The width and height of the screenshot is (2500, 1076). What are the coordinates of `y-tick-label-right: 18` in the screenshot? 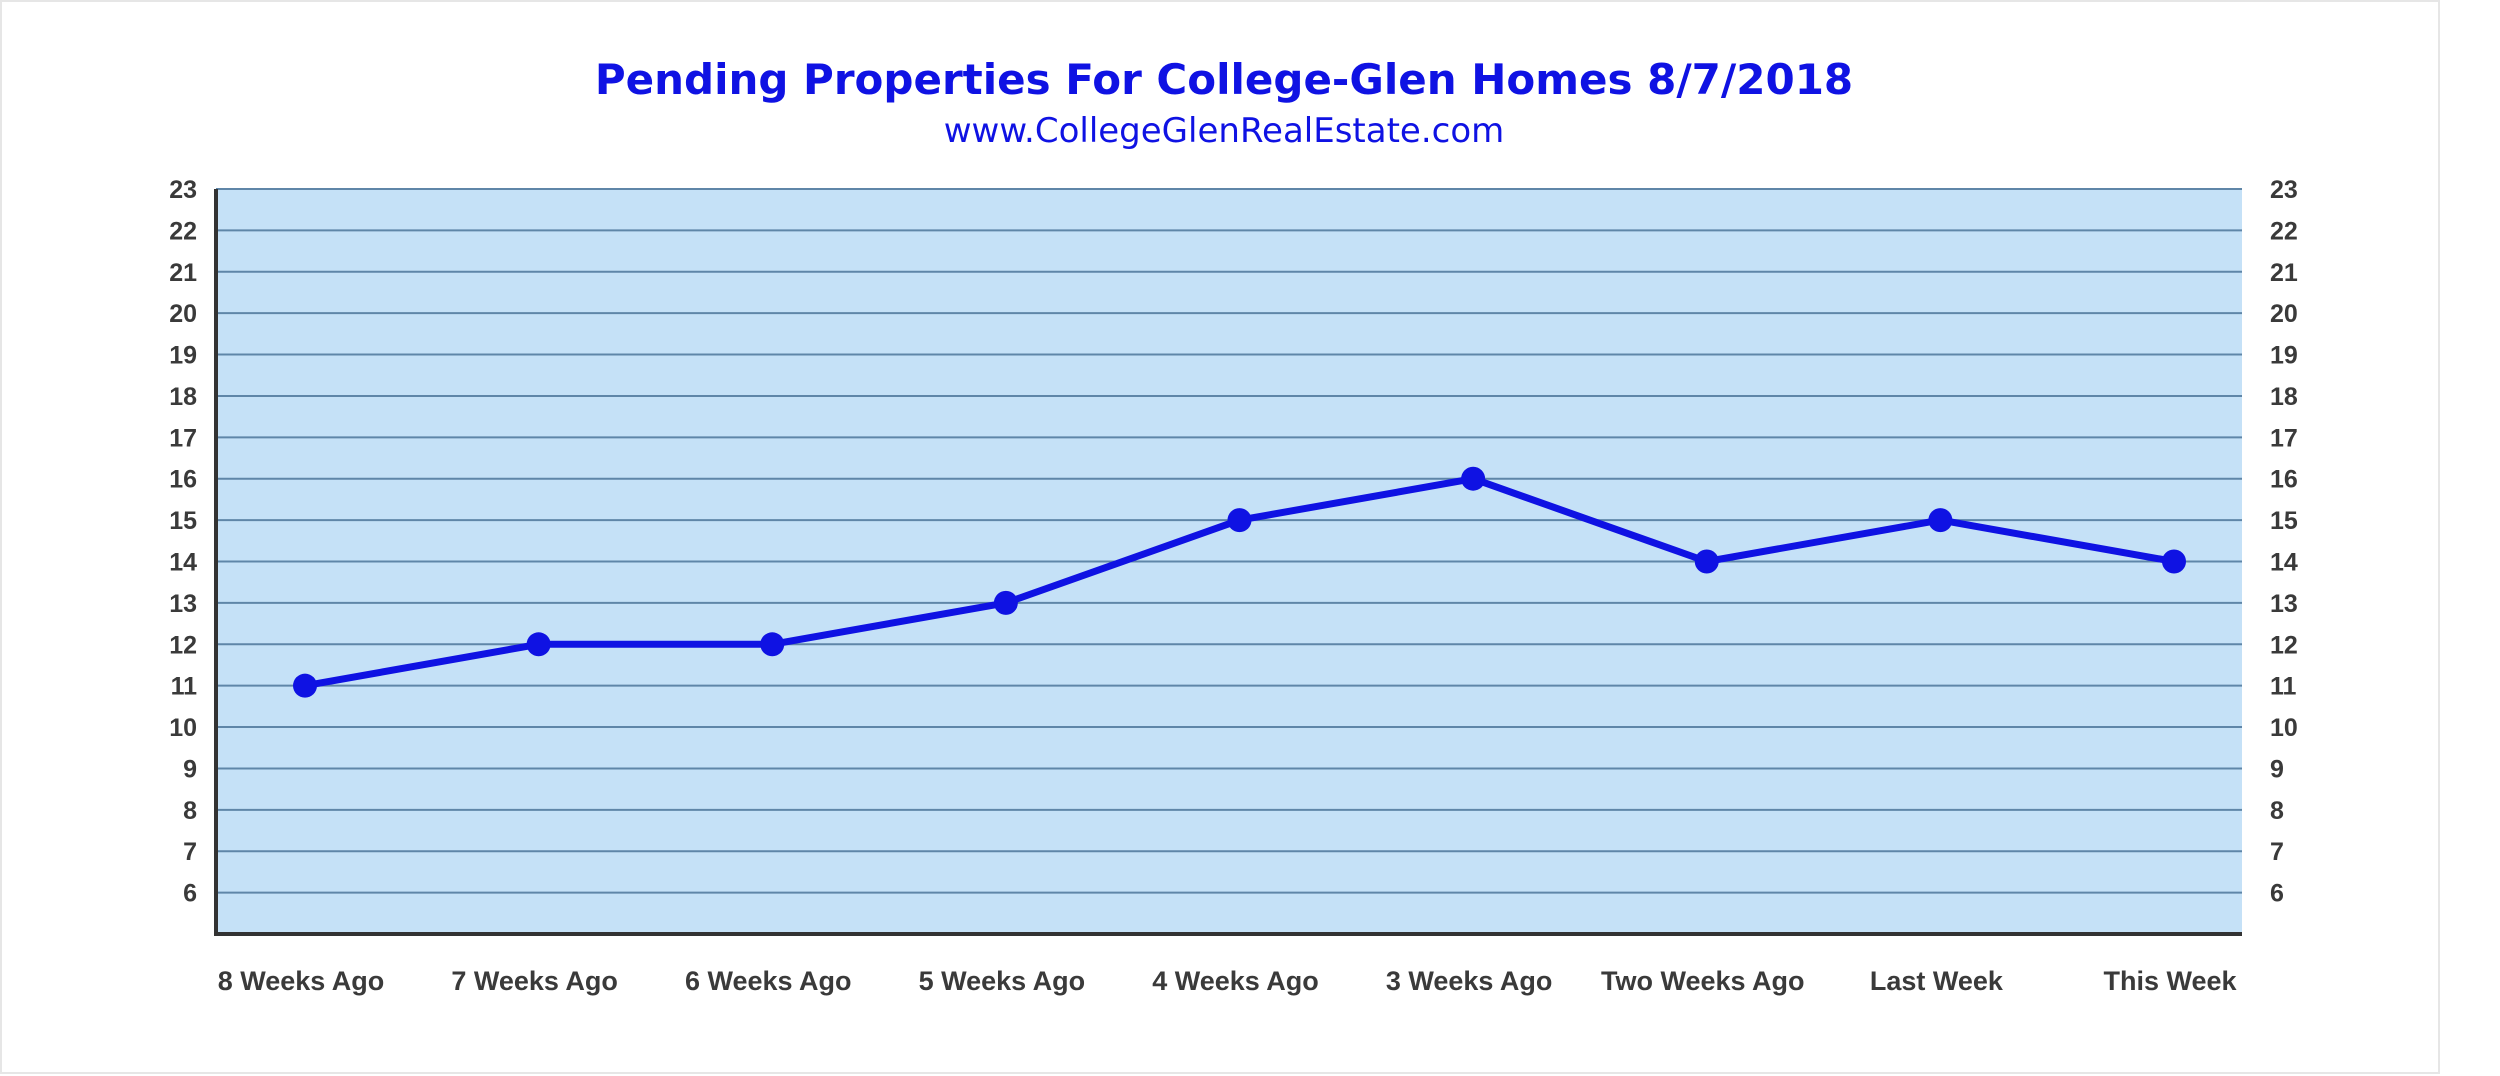 It's located at (2284, 397).